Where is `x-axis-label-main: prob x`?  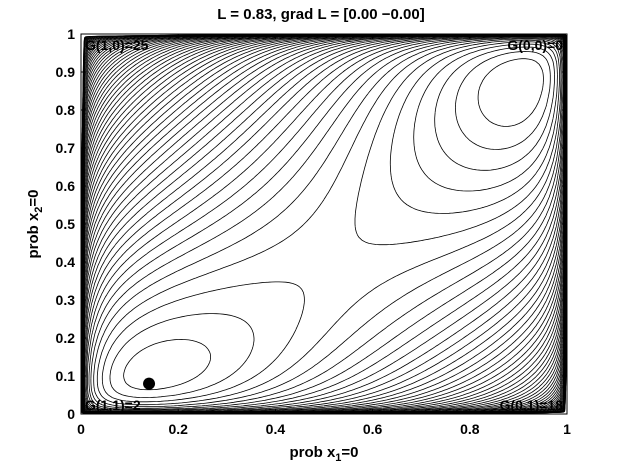
x-axis-label-main: prob x is located at coordinates (312, 452).